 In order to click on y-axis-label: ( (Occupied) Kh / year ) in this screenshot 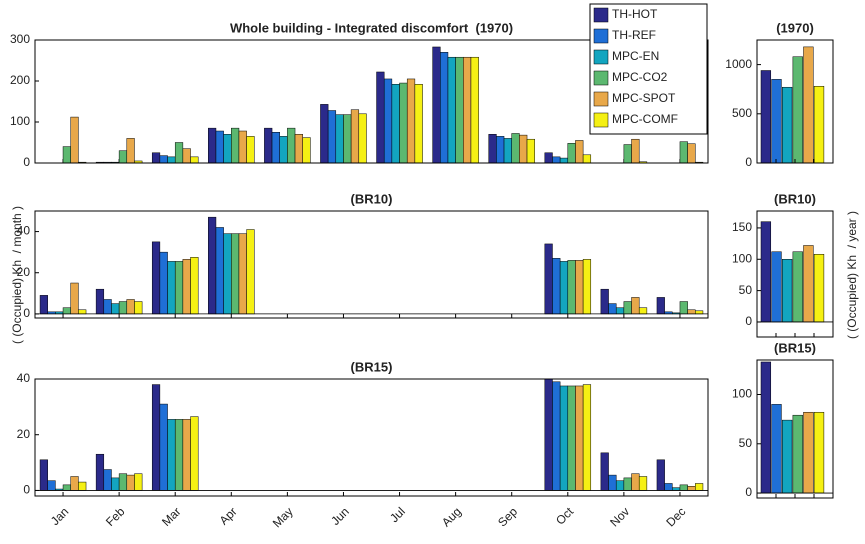, I will do `click(852, 275)`.